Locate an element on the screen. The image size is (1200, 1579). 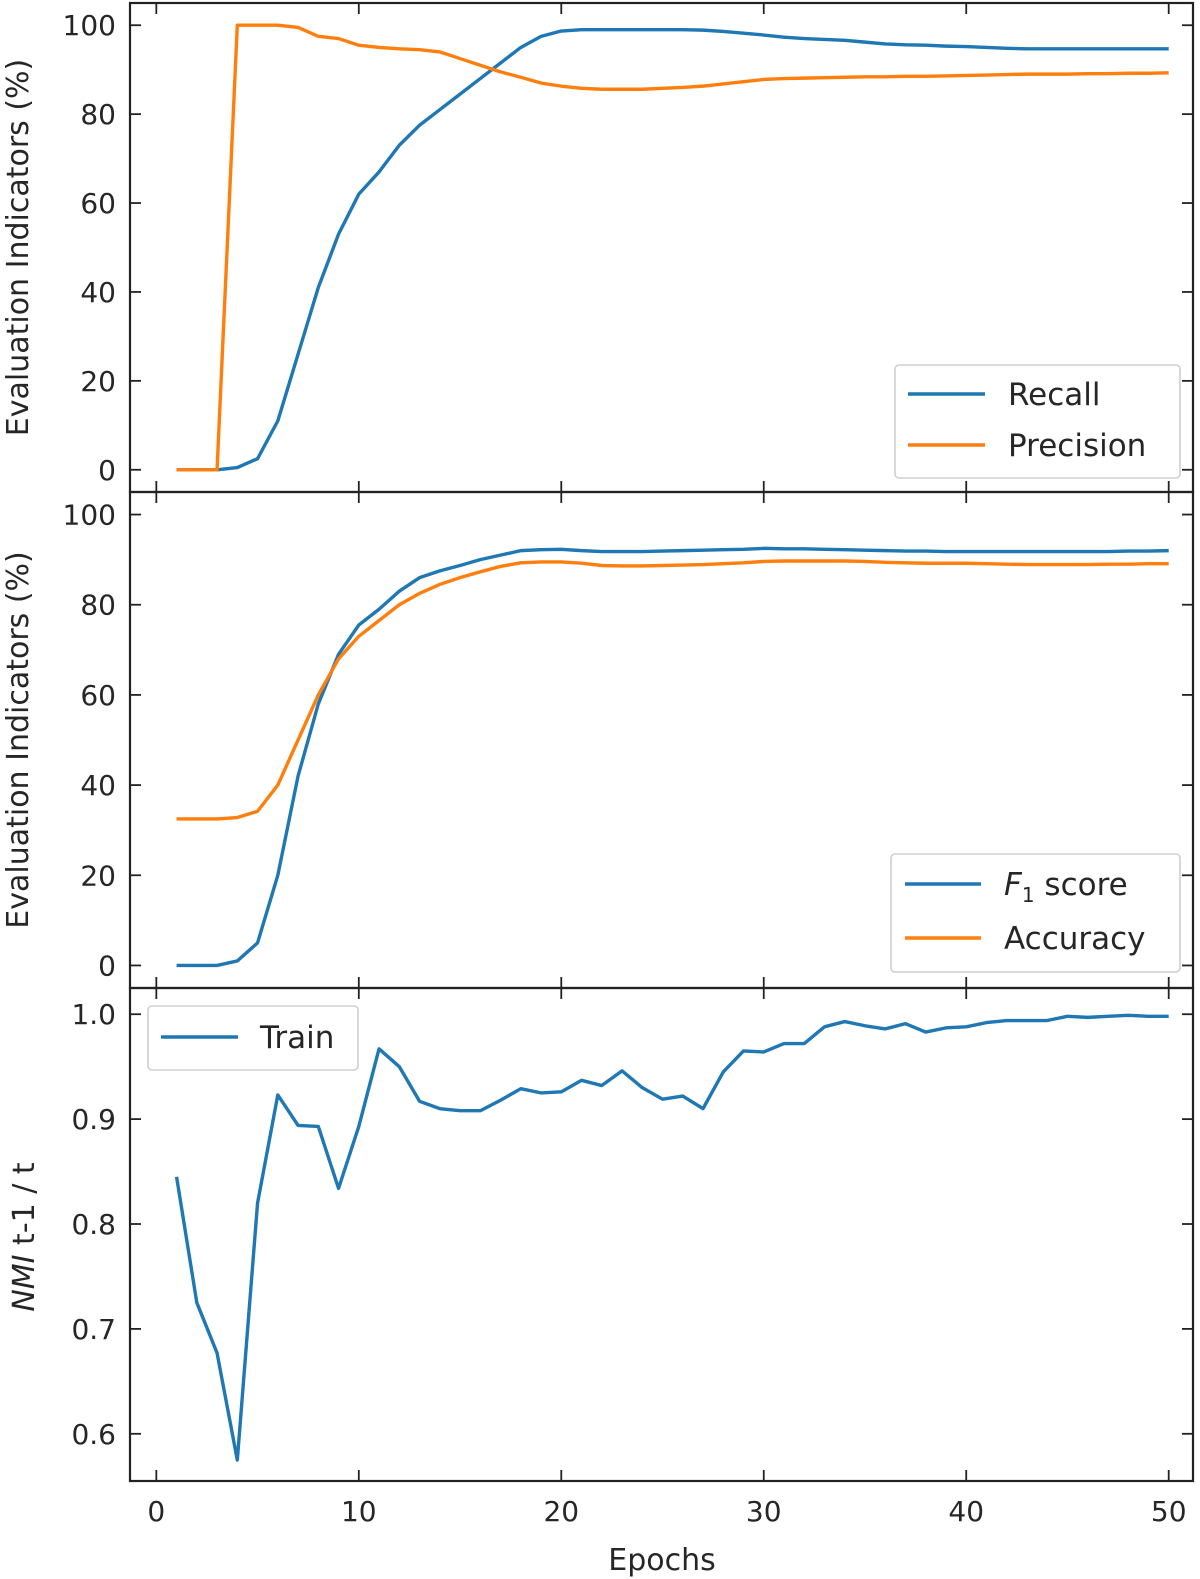
x-tick-label-10: 10 is located at coordinates (359, 1511).